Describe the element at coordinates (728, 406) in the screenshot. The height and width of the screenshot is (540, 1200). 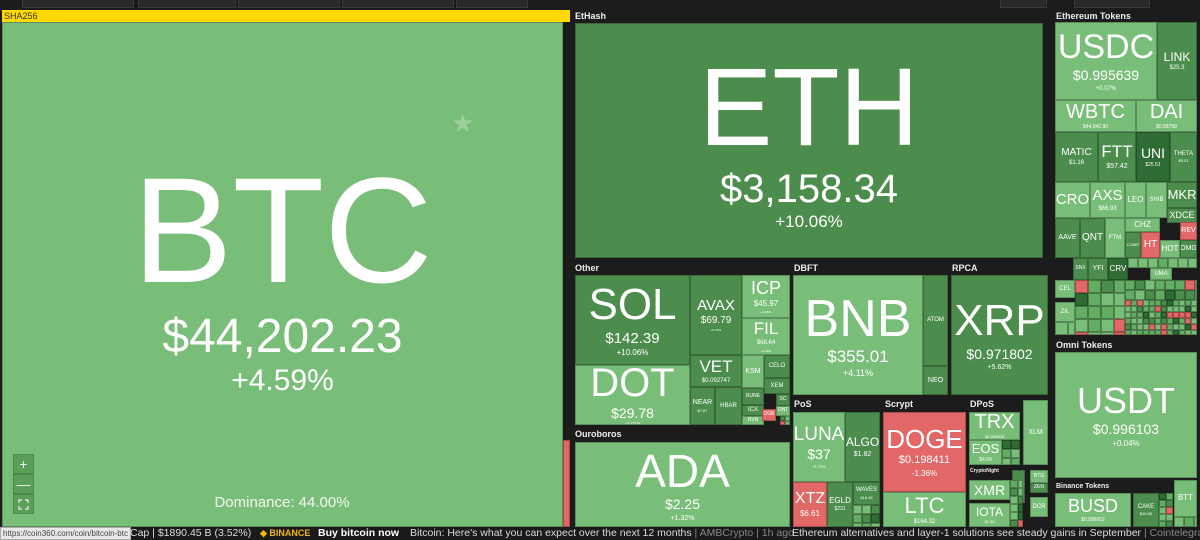
I see `tile-hbar: HBAR` at that location.